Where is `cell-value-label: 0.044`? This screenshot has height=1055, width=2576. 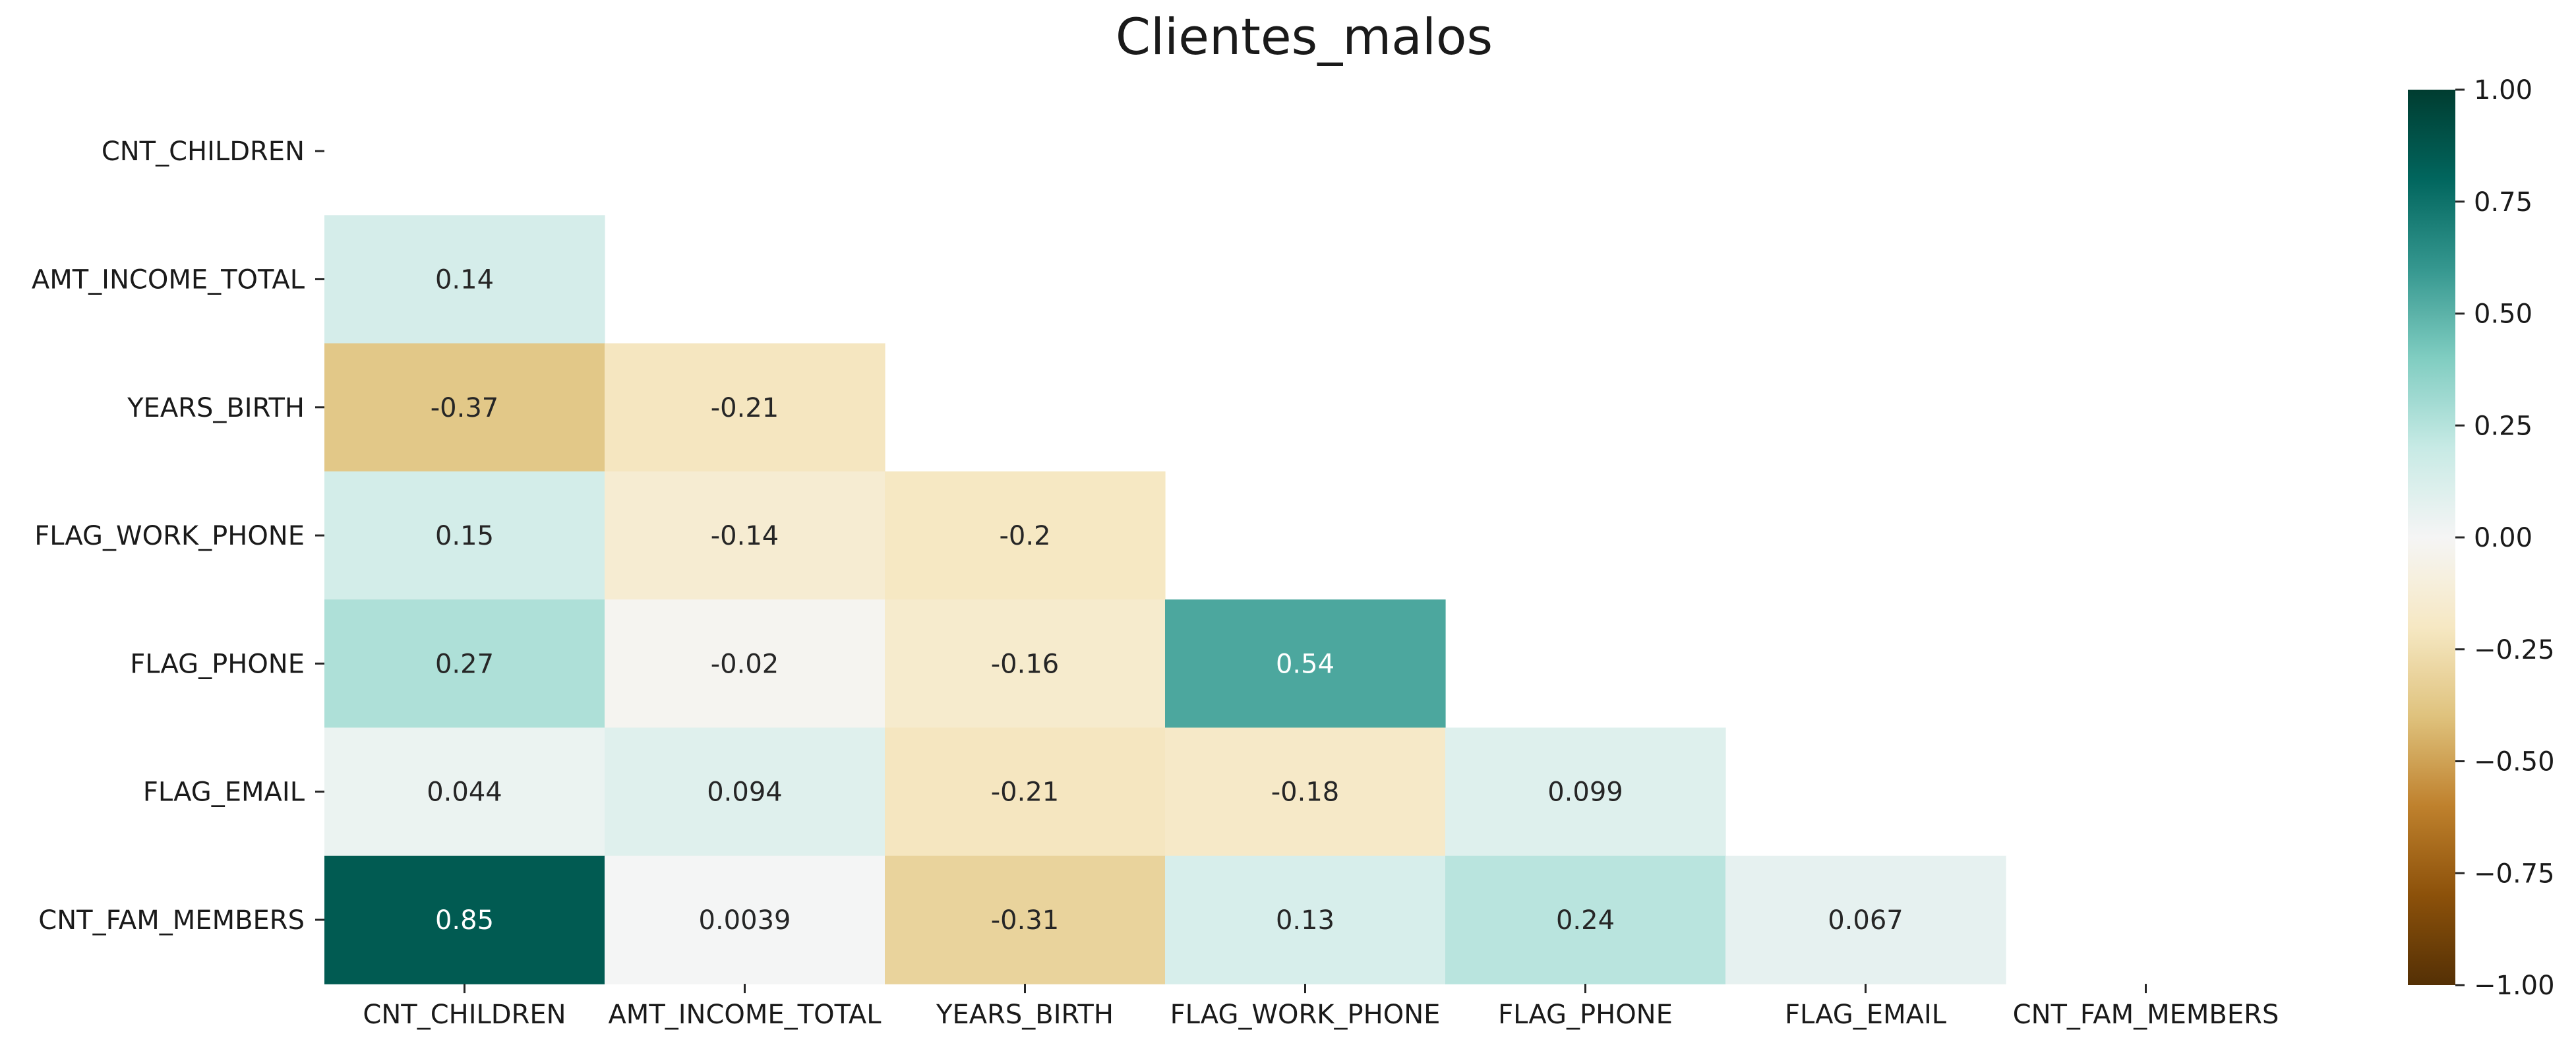
cell-value-label: 0.044 is located at coordinates (464, 792).